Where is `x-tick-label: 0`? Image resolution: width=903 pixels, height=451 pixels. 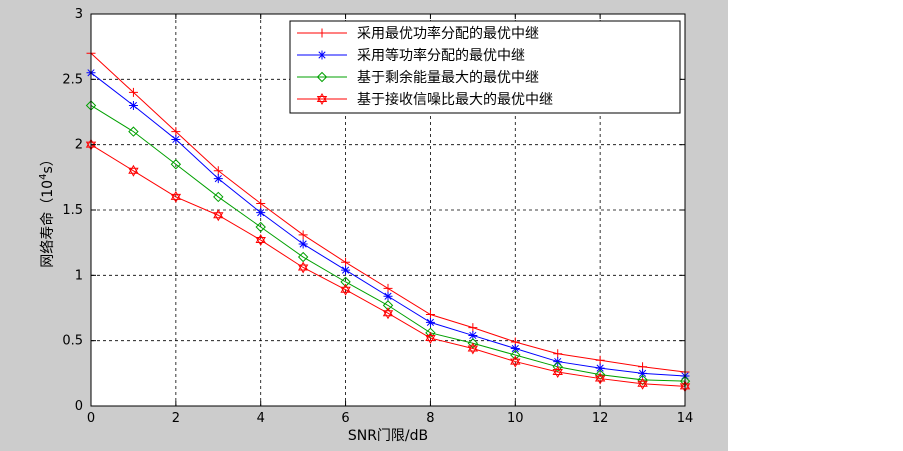
x-tick-label: 0 is located at coordinates (91, 418).